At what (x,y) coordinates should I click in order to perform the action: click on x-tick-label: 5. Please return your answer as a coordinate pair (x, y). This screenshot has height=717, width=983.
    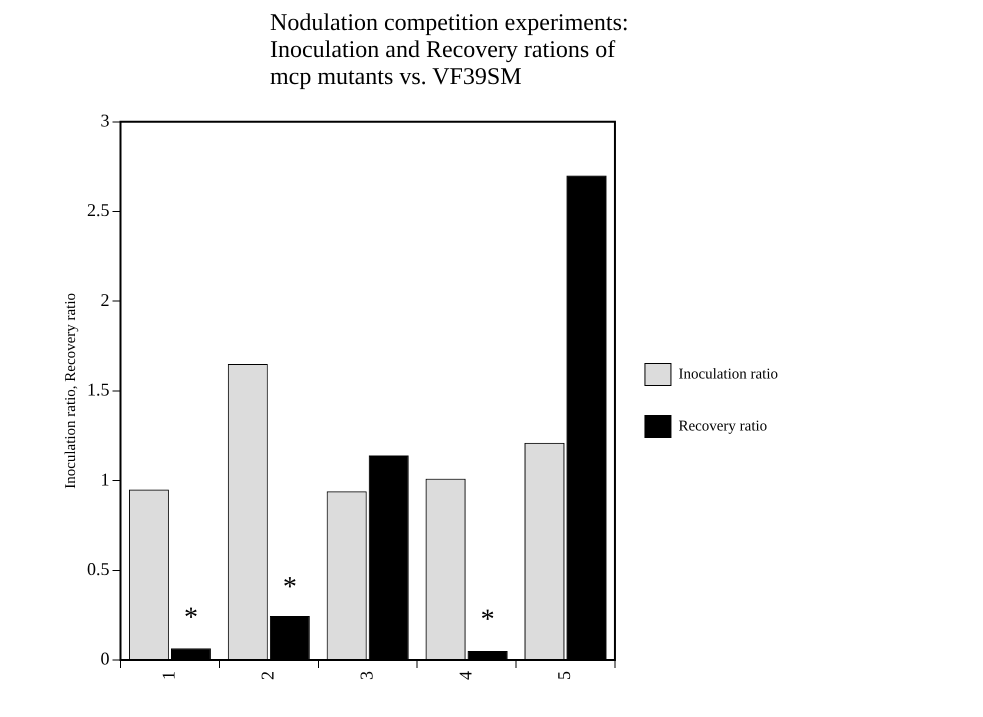
    Looking at the image, I should click on (564, 675).